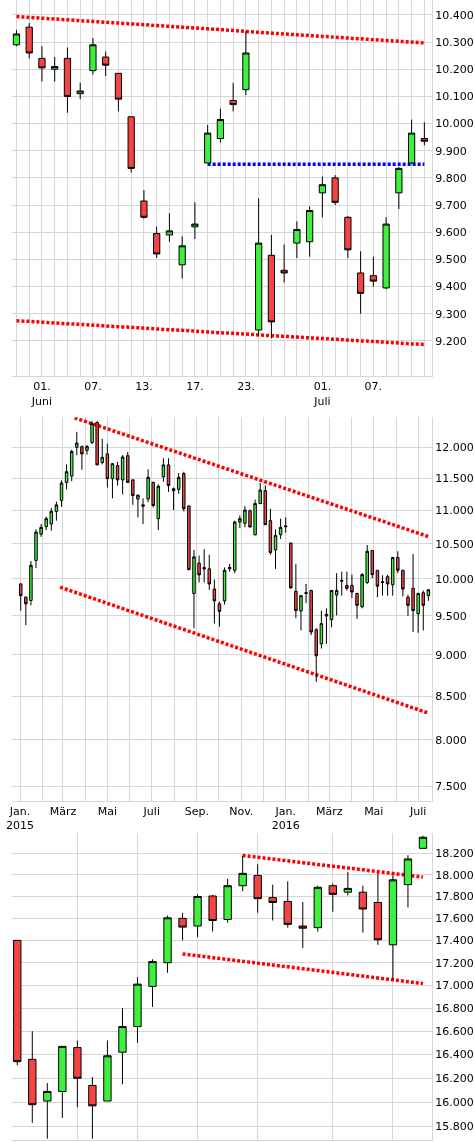 This screenshot has height=1142, width=475. I want to click on x-tick-label: Nov., so click(241, 811).